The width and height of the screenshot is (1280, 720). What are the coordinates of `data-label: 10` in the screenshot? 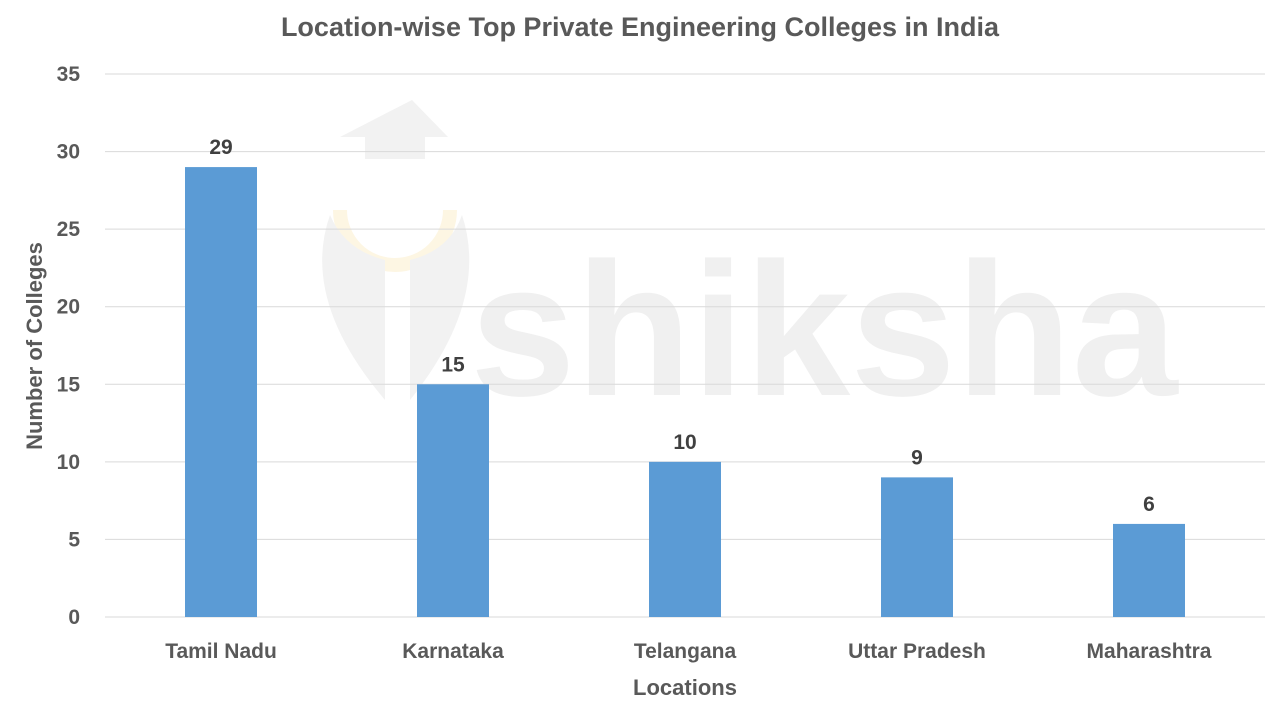 It's located at (684, 442).